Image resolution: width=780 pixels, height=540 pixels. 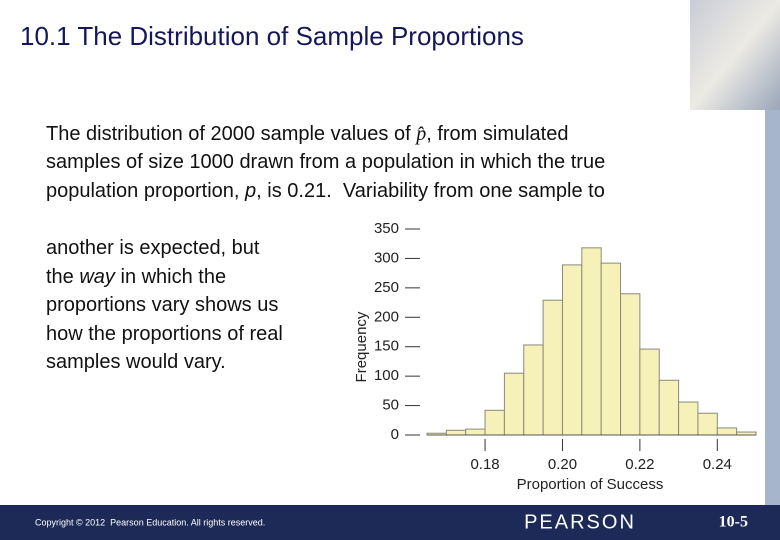 What do you see at coordinates (386, 228) in the screenshot?
I see `y-tick-label: 350` at bounding box center [386, 228].